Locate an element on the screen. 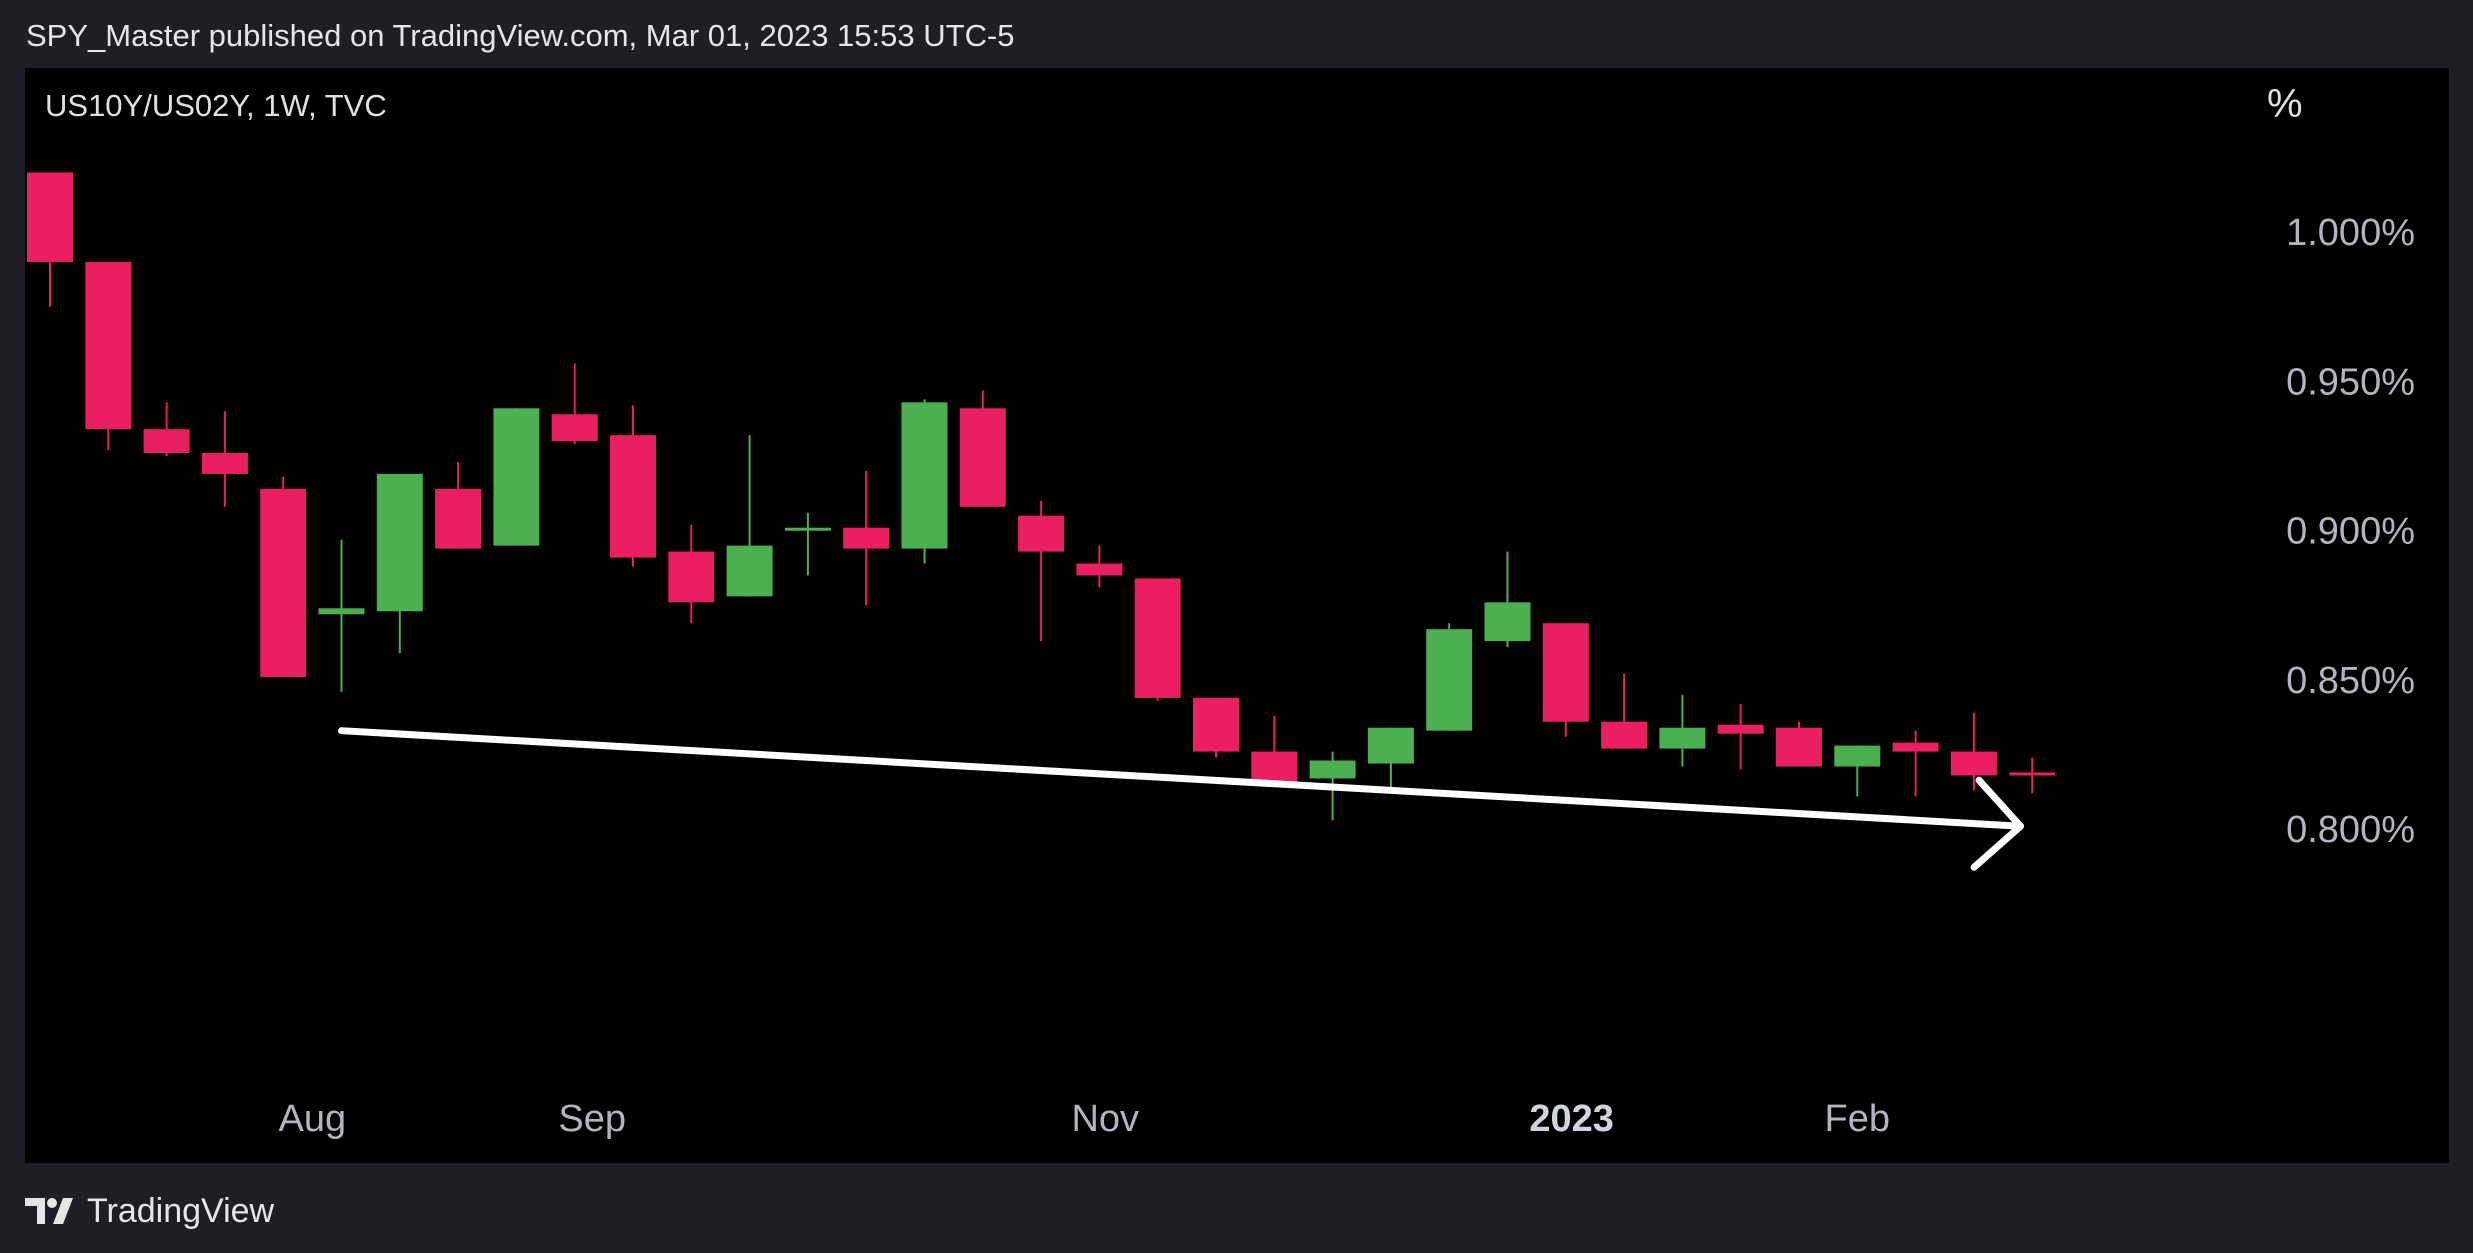 The image size is (2473, 1253). y-tick-label: 0.900% is located at coordinates (2350, 532).